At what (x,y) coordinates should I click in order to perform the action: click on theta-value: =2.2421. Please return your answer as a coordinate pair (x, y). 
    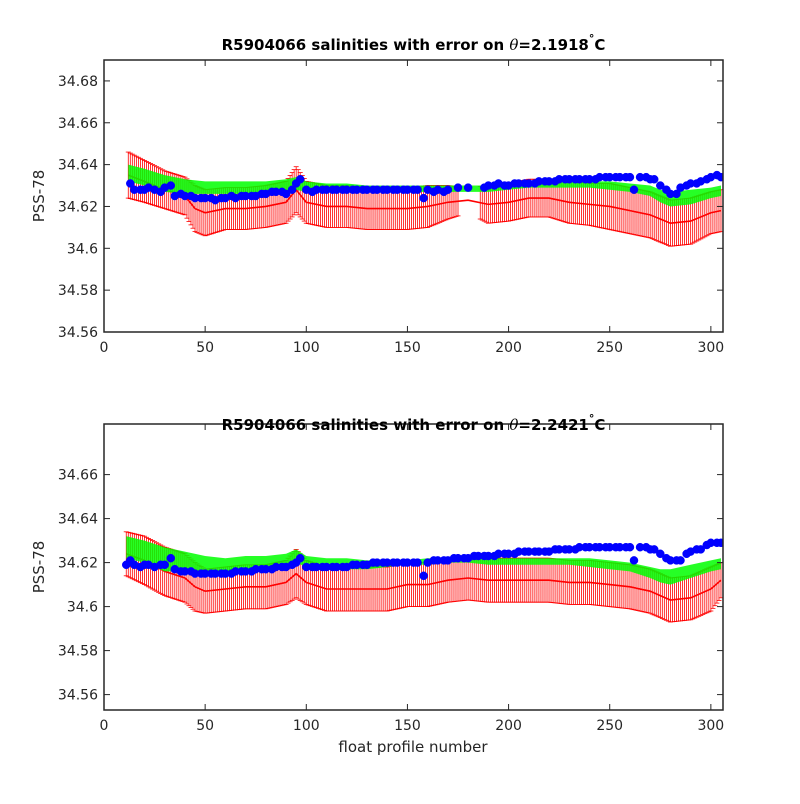
    Looking at the image, I should click on (553, 425).